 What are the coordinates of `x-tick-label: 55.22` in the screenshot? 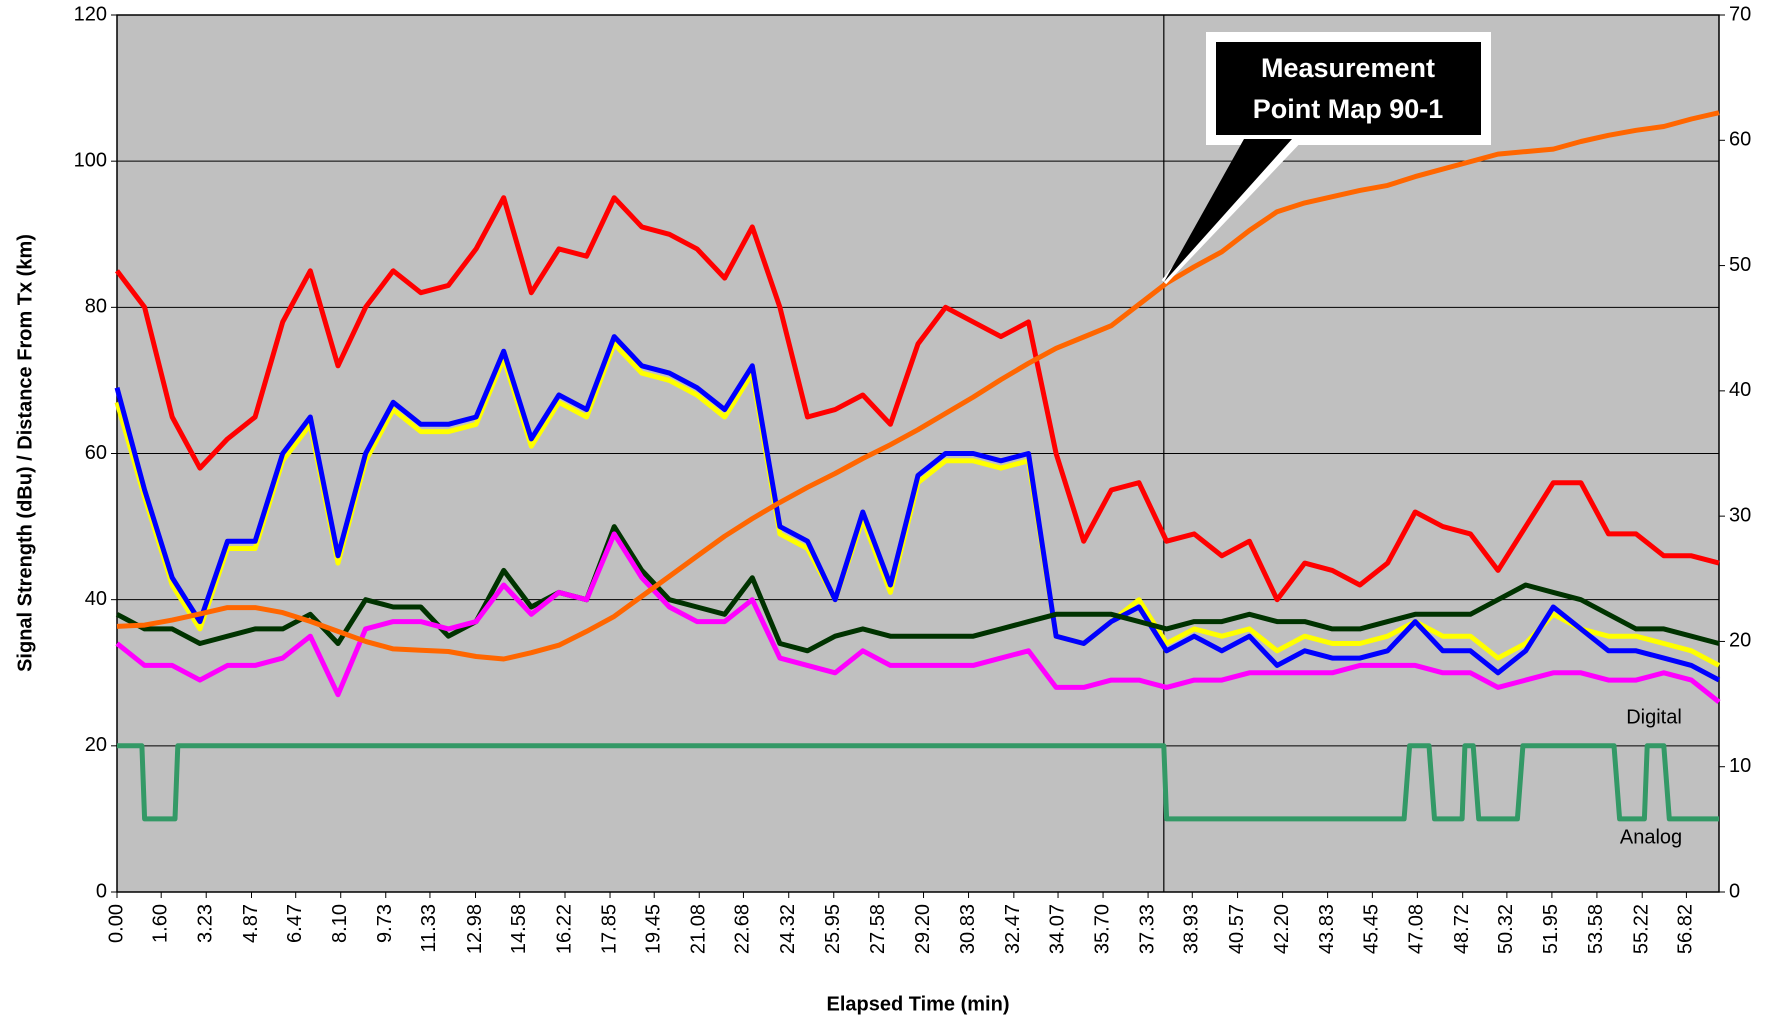 It's located at (1641, 929).